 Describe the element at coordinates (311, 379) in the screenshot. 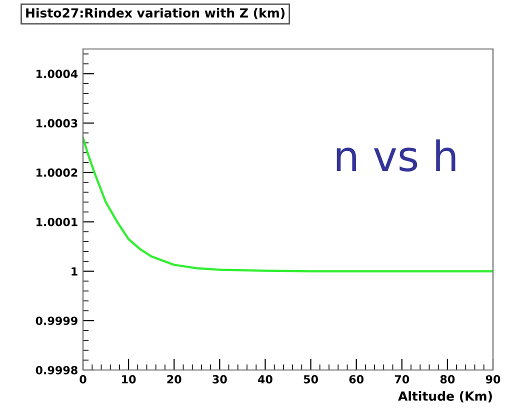

I see `x-tick-label: 50` at that location.